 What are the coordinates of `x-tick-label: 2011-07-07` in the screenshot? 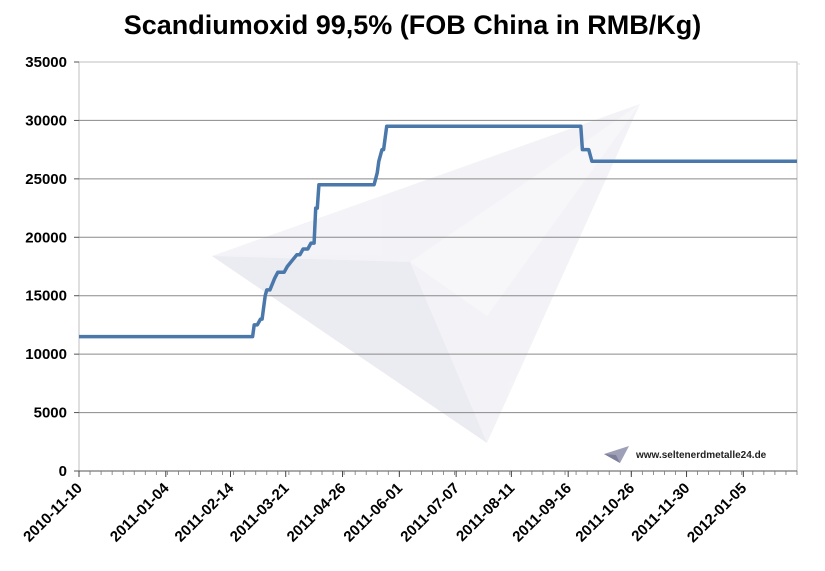 It's located at (430, 513).